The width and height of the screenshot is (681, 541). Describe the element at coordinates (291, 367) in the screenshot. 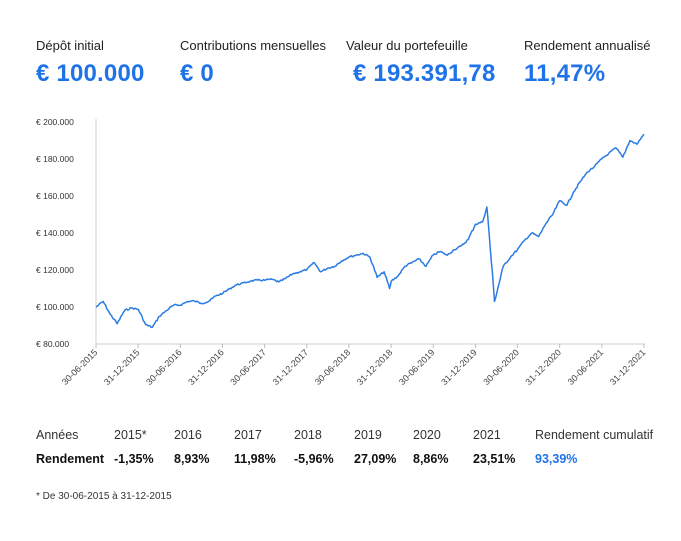

I see `x-tick-label: 31-12-2017` at that location.